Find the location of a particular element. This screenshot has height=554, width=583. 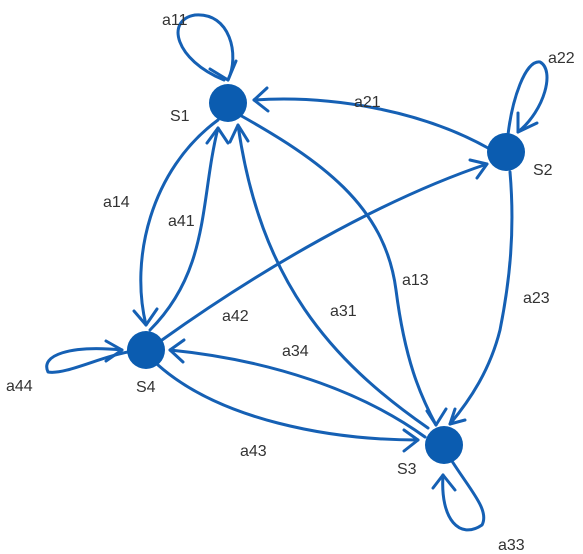

edge-label-a42: a42 is located at coordinates (235, 316).